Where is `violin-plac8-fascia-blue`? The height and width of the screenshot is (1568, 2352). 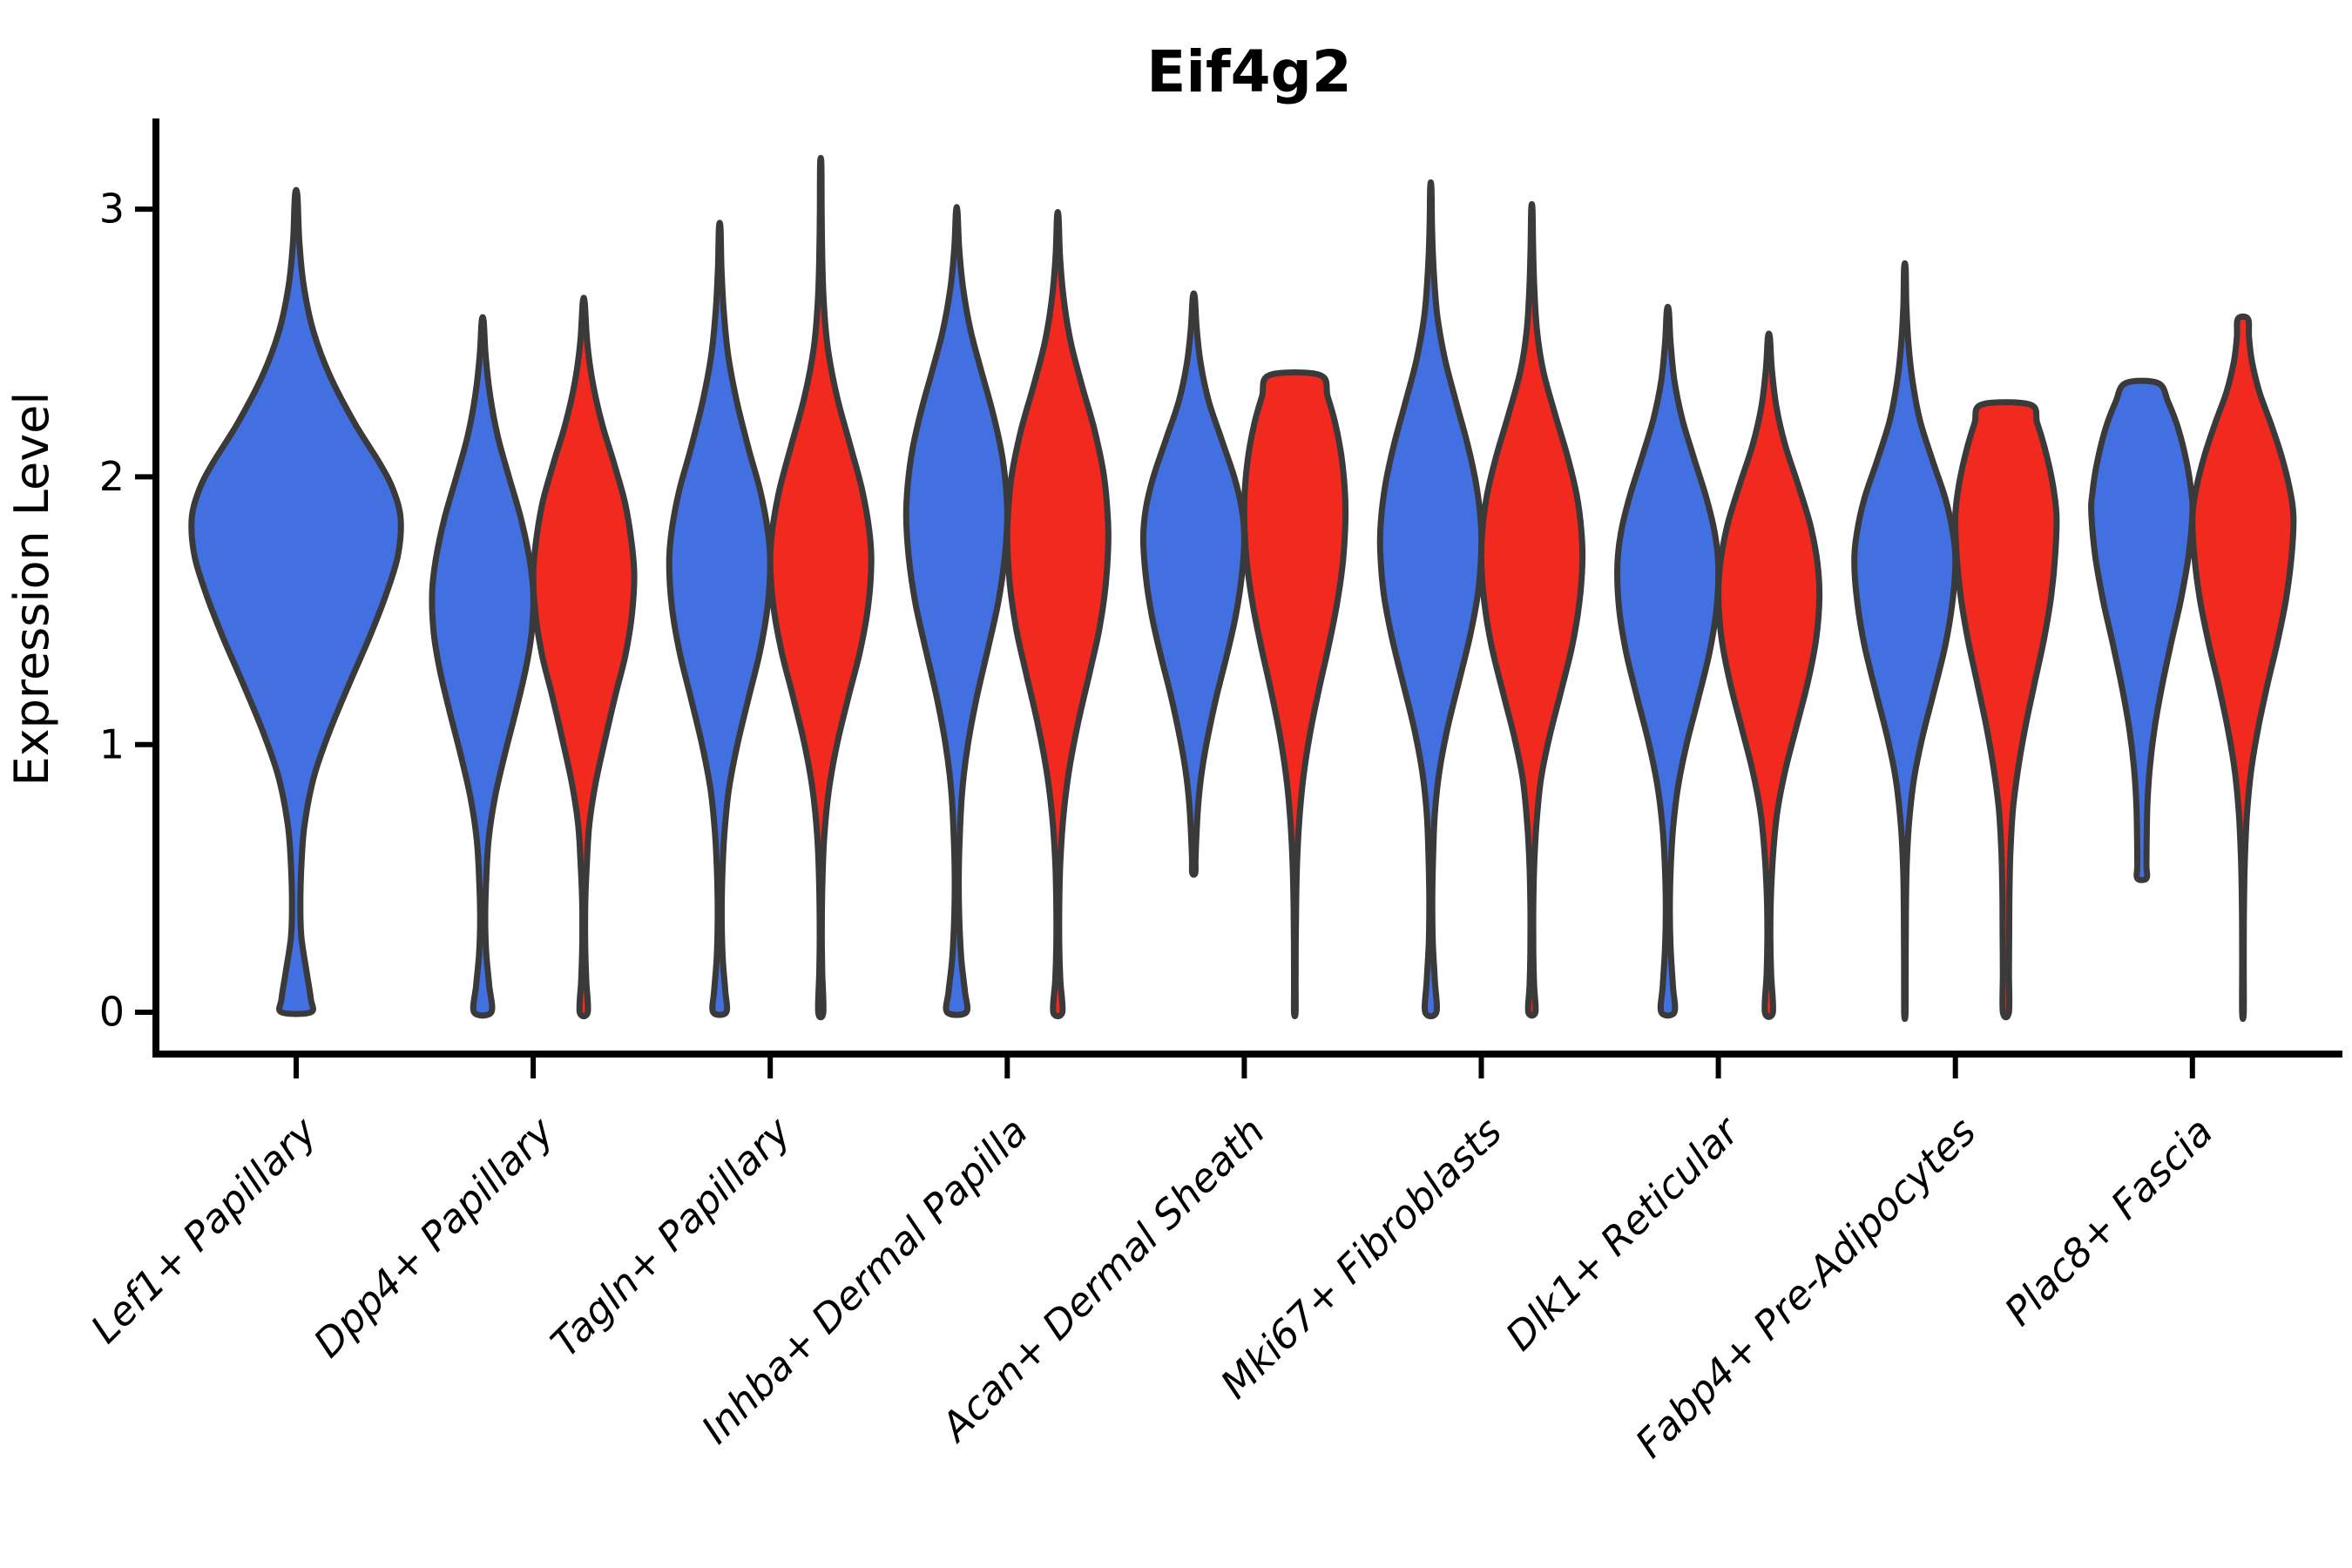
violin-plac8-fascia-blue is located at coordinates (2142, 630).